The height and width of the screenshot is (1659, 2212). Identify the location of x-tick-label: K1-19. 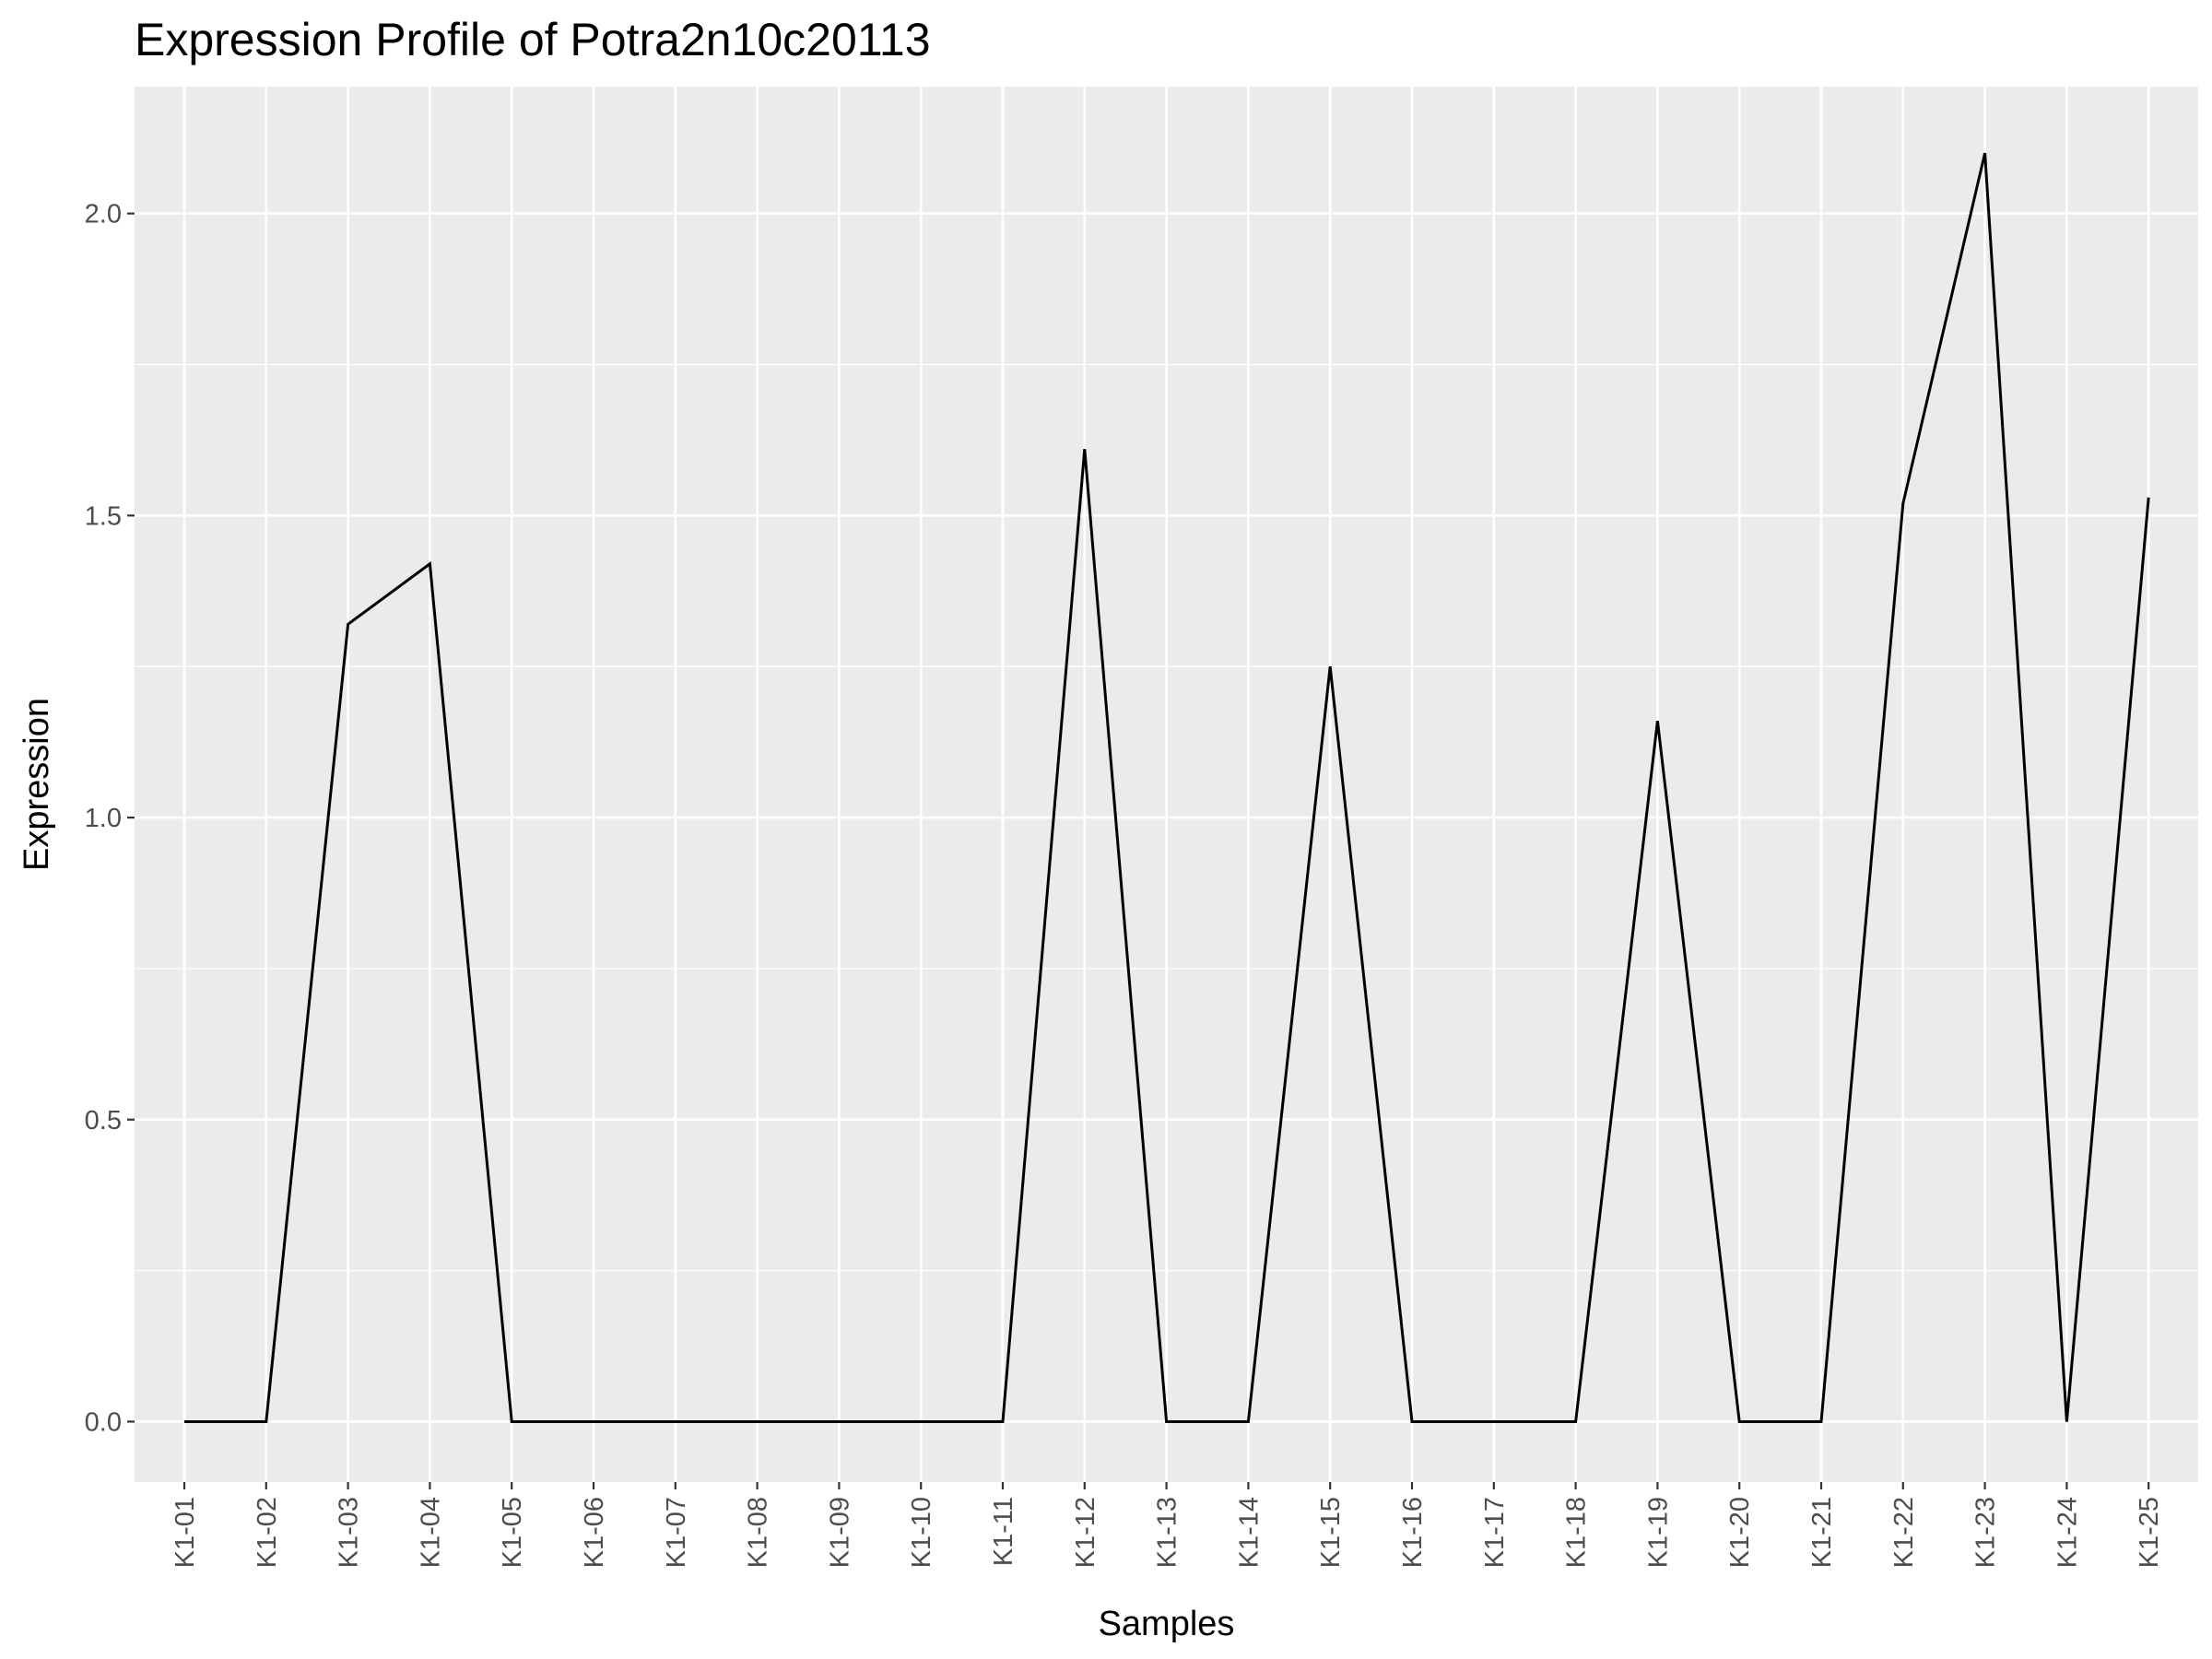
(1658, 1532).